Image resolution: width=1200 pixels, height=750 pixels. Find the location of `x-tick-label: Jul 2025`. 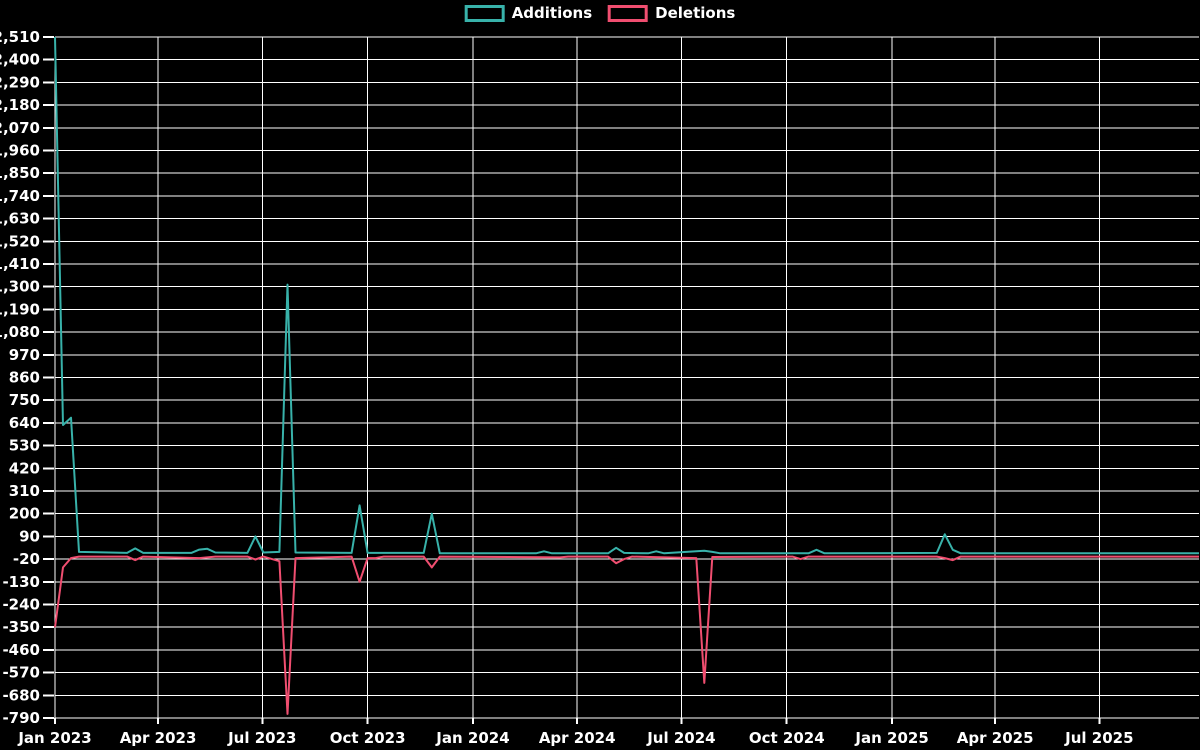

x-tick-label: Jul 2025 is located at coordinates (1098, 738).